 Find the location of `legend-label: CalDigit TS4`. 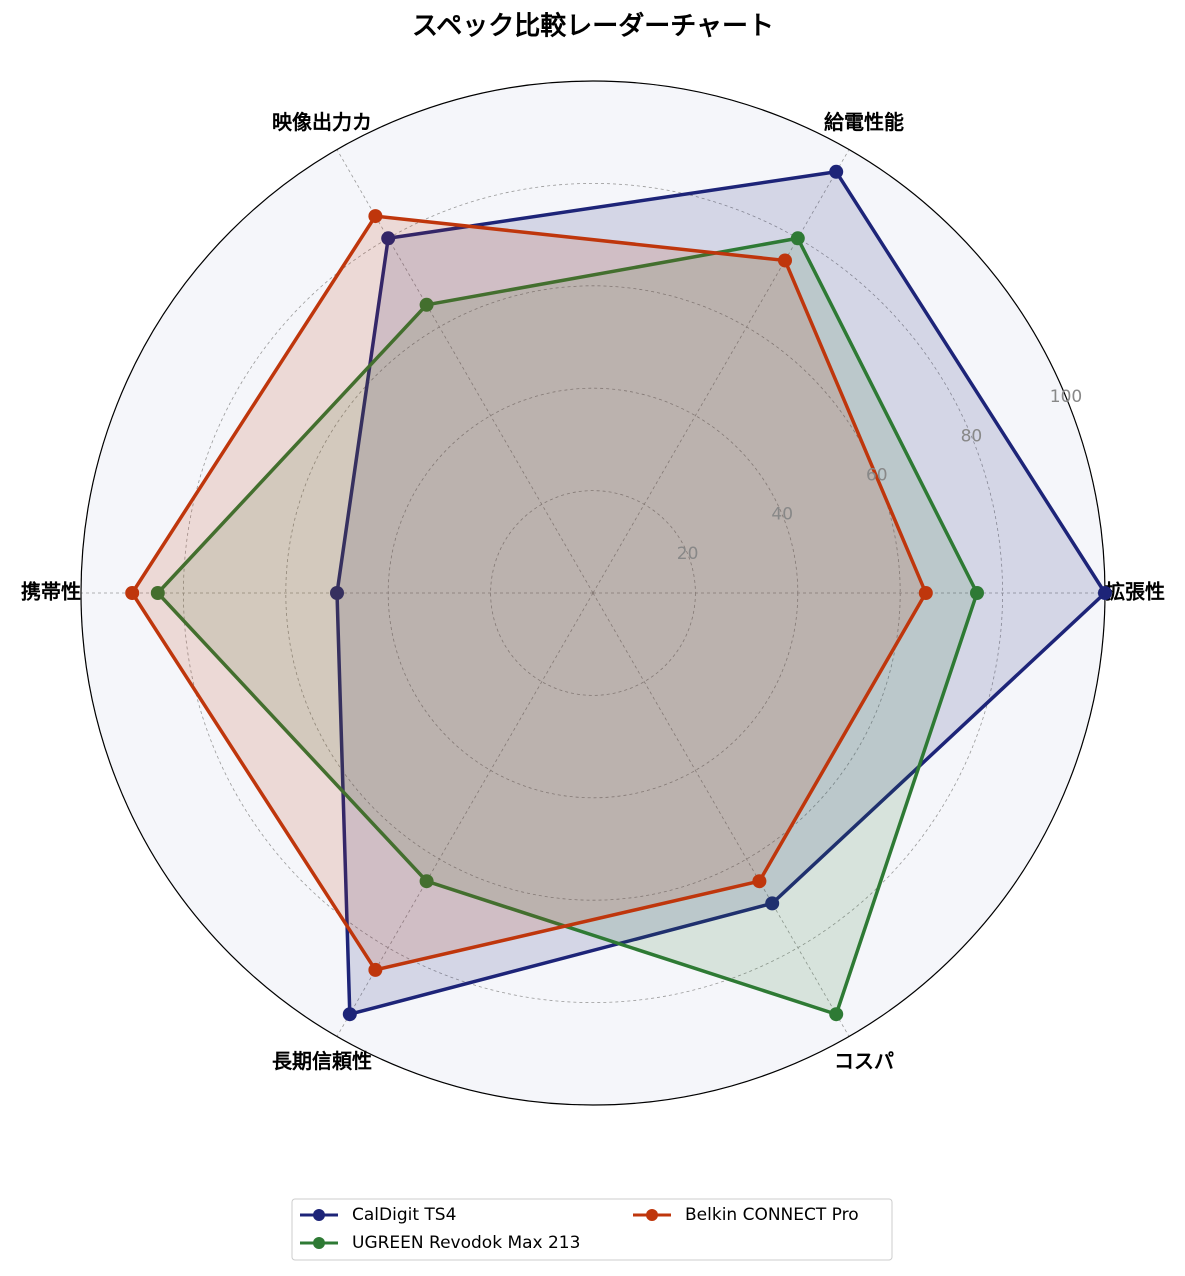

legend-label: CalDigit TS4 is located at coordinates (404, 1215).